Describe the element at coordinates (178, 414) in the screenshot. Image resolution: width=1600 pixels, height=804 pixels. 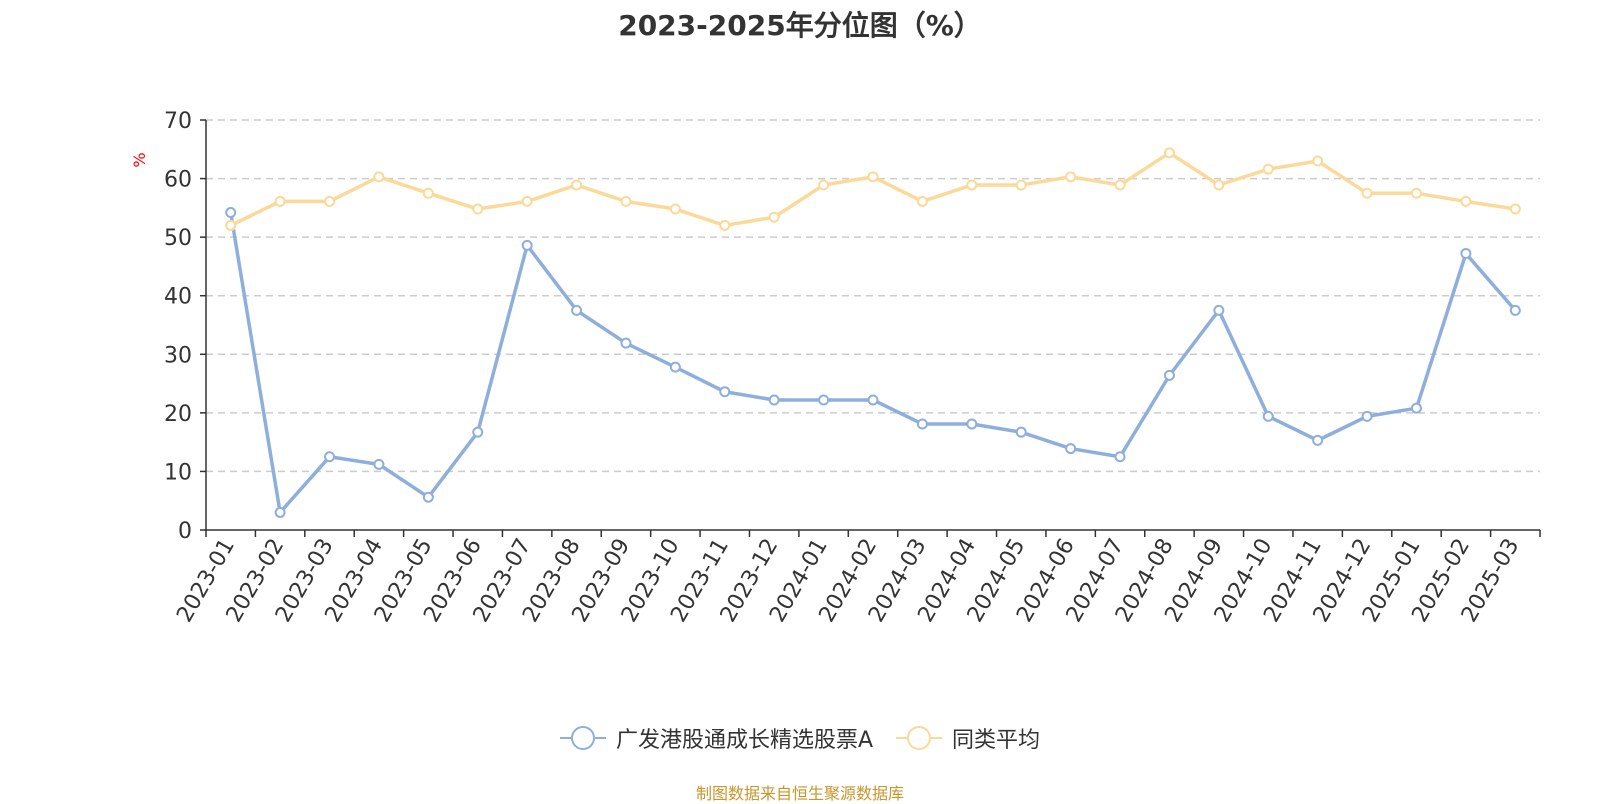
I see `y-tick-label: 20` at that location.